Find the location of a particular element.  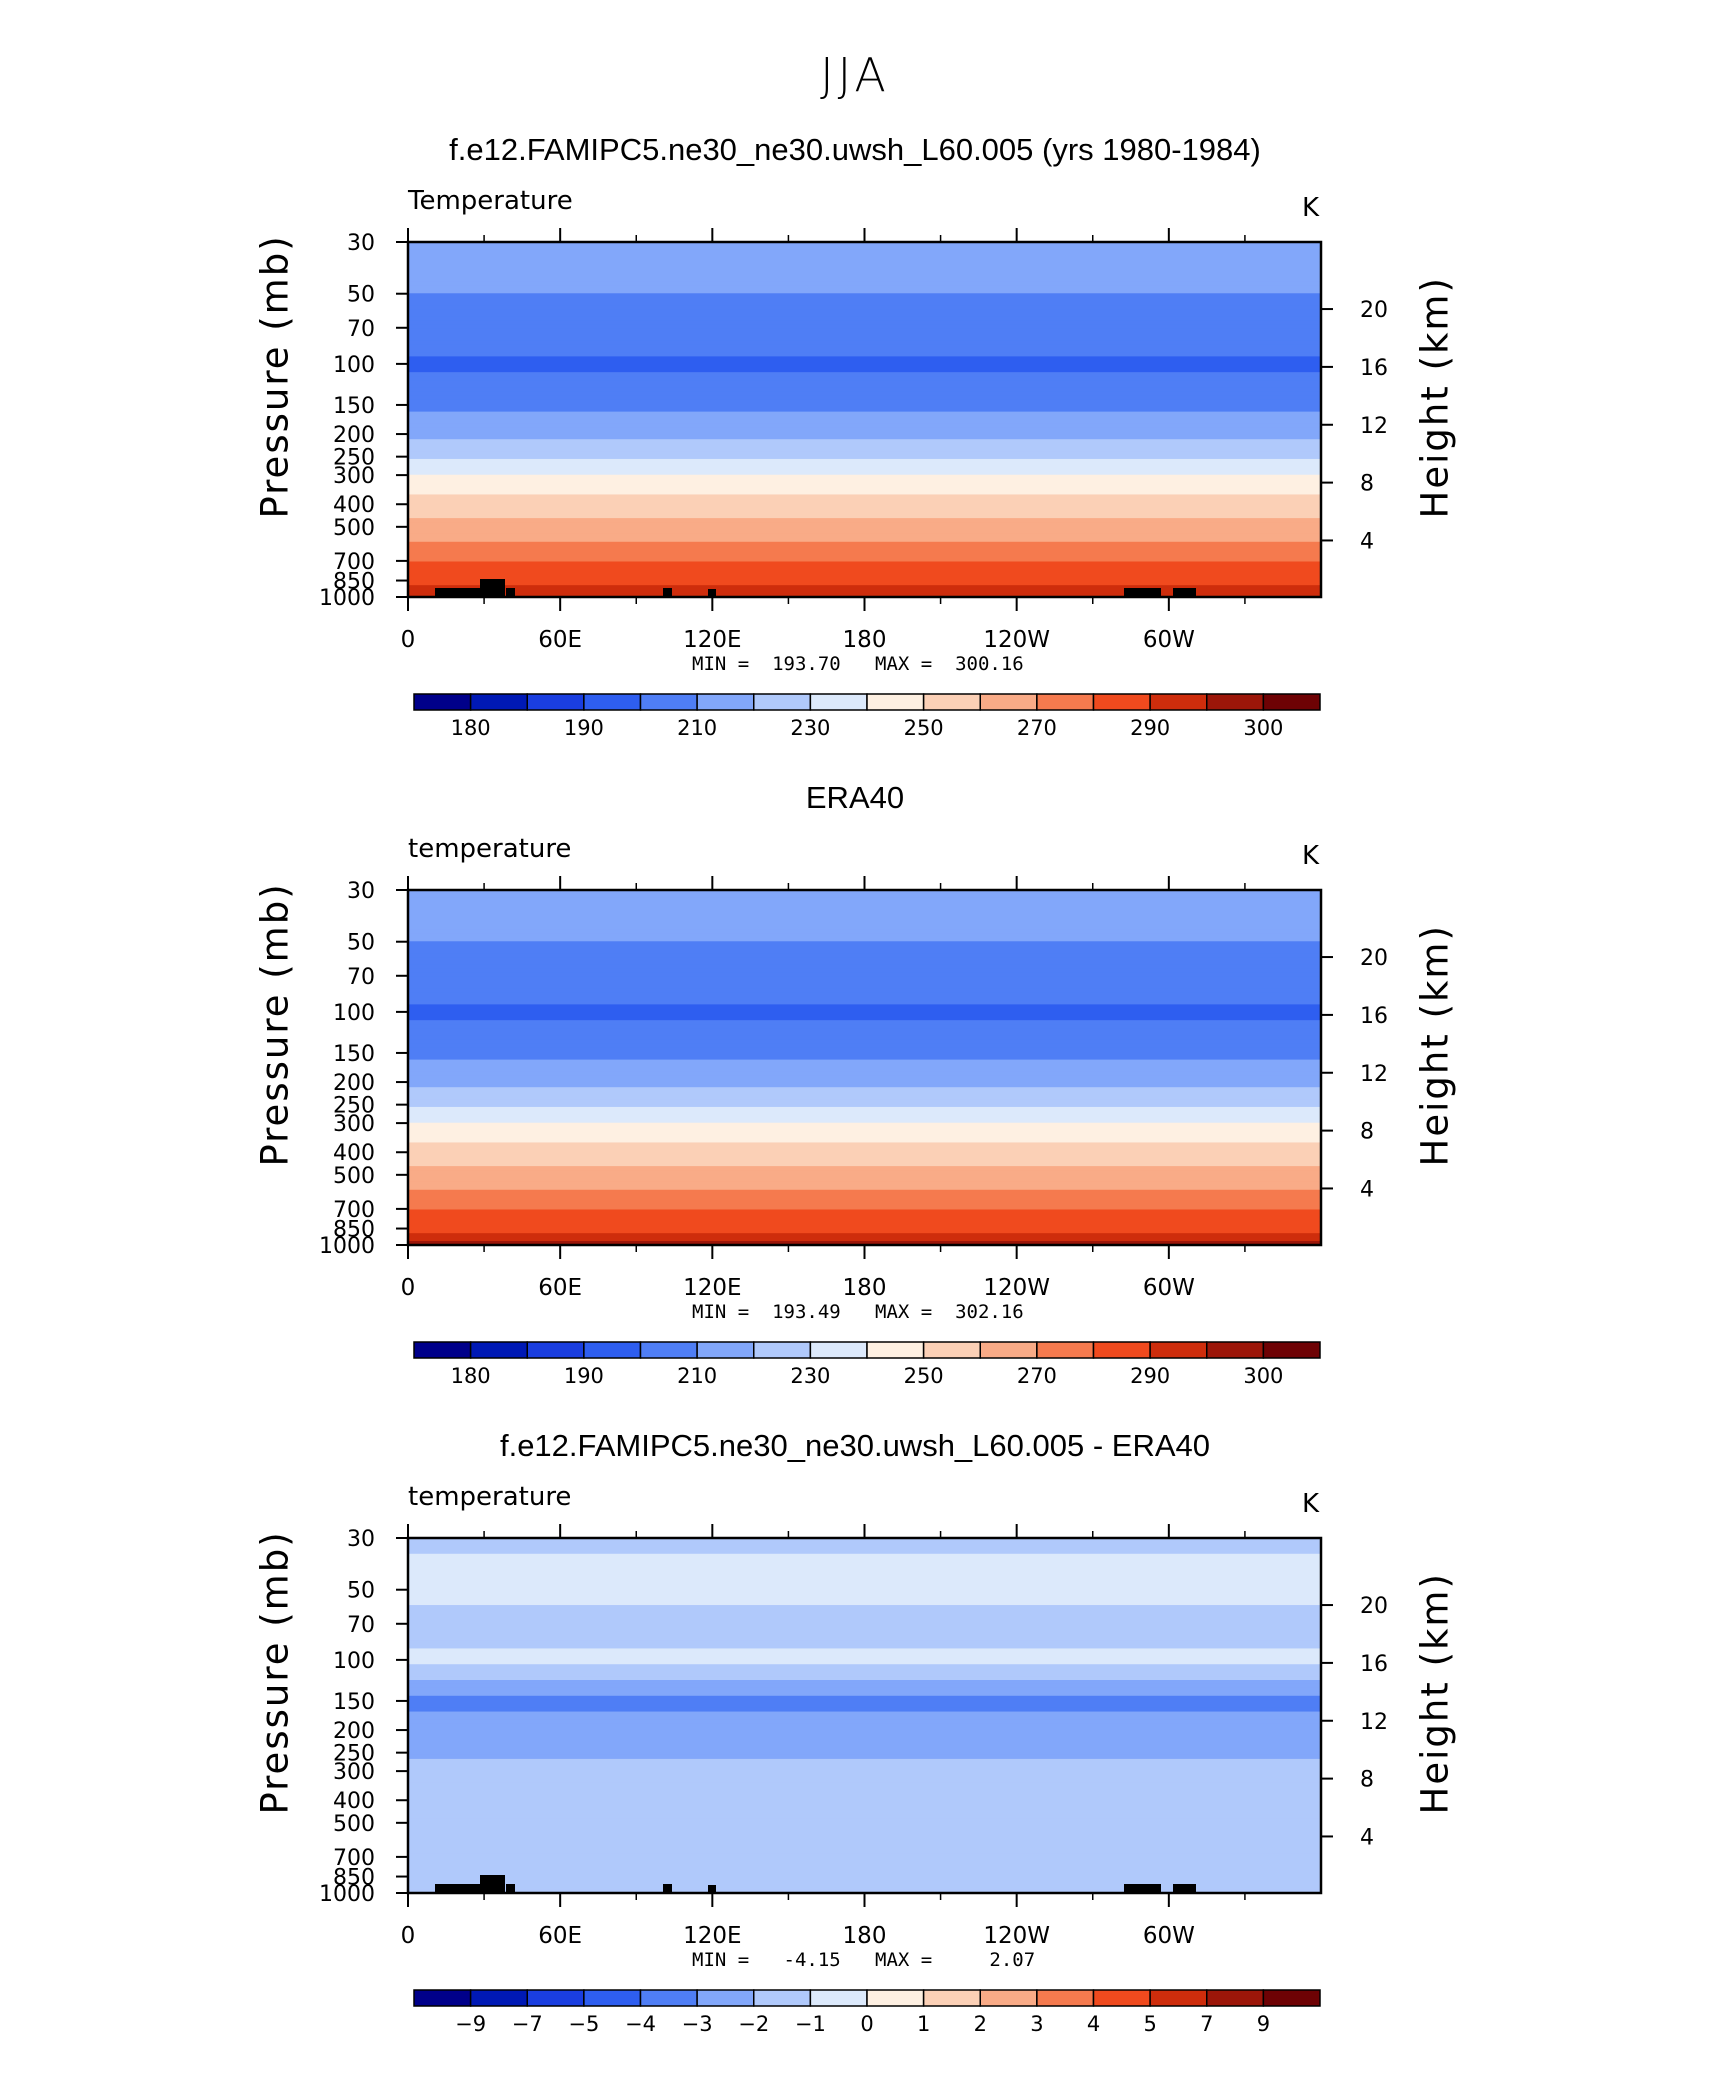

y-tick-label: 700 is located at coordinates (354, 1210).